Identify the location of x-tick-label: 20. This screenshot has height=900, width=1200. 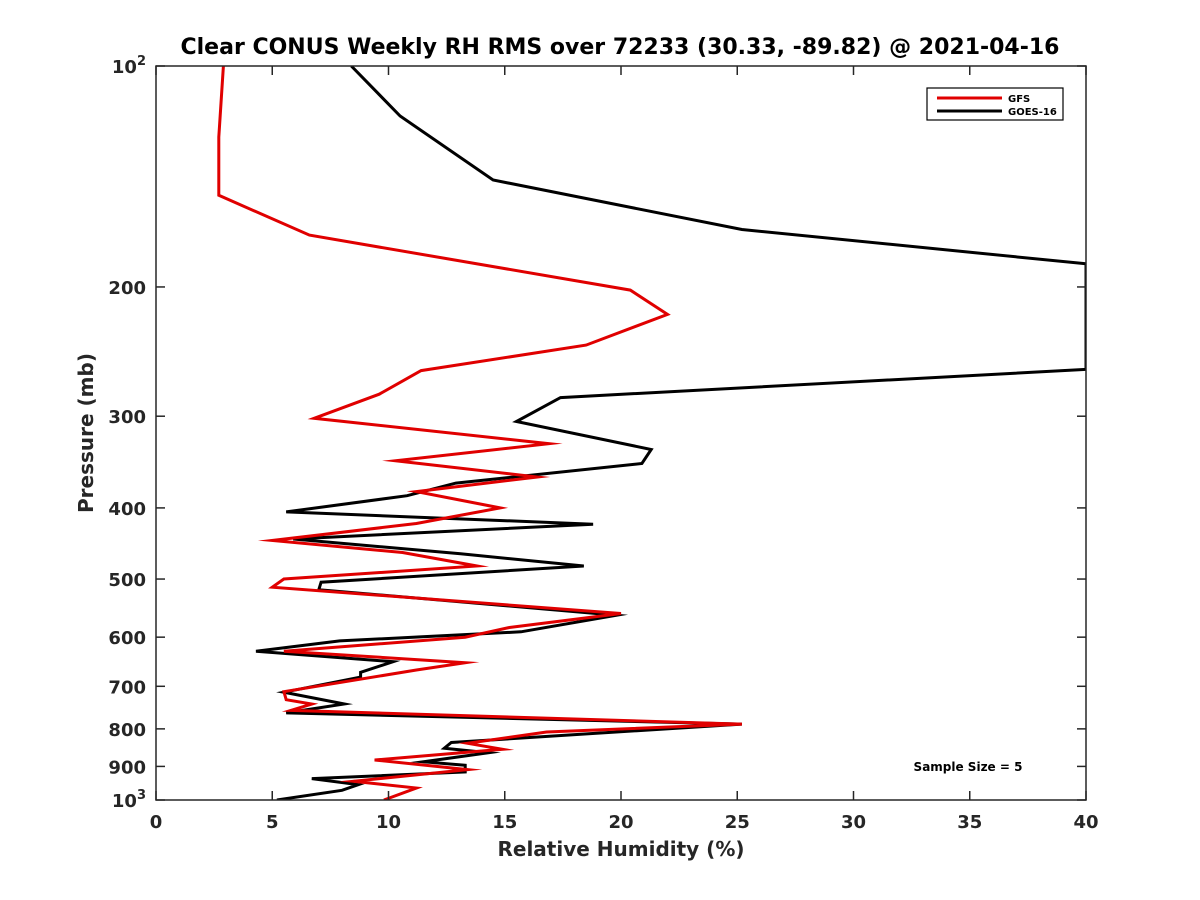
(620, 822).